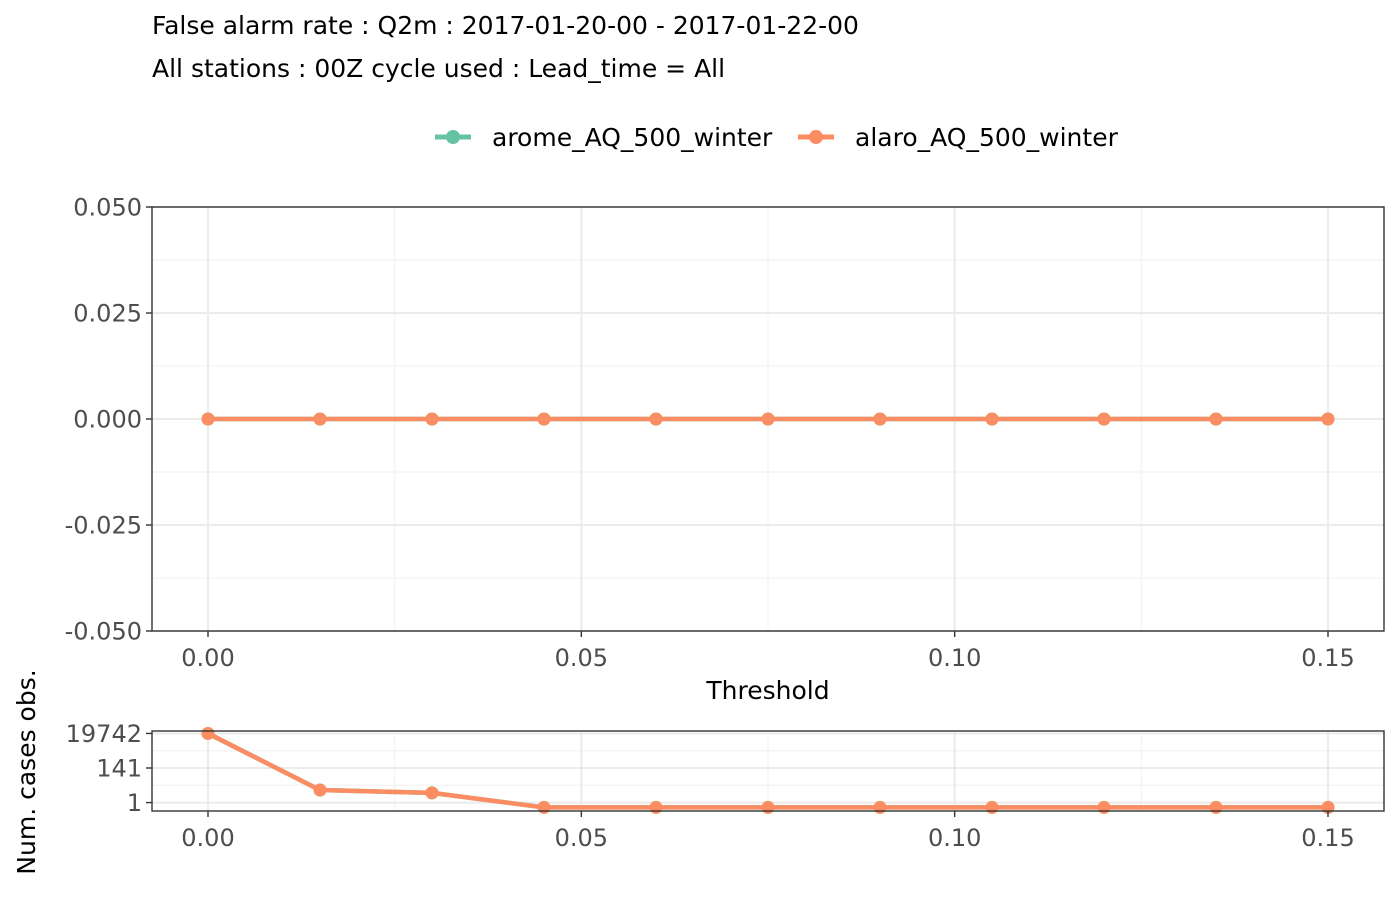 Image resolution: width=1400 pixels, height=900 pixels. I want to click on series-alaro, so click(768, 419).